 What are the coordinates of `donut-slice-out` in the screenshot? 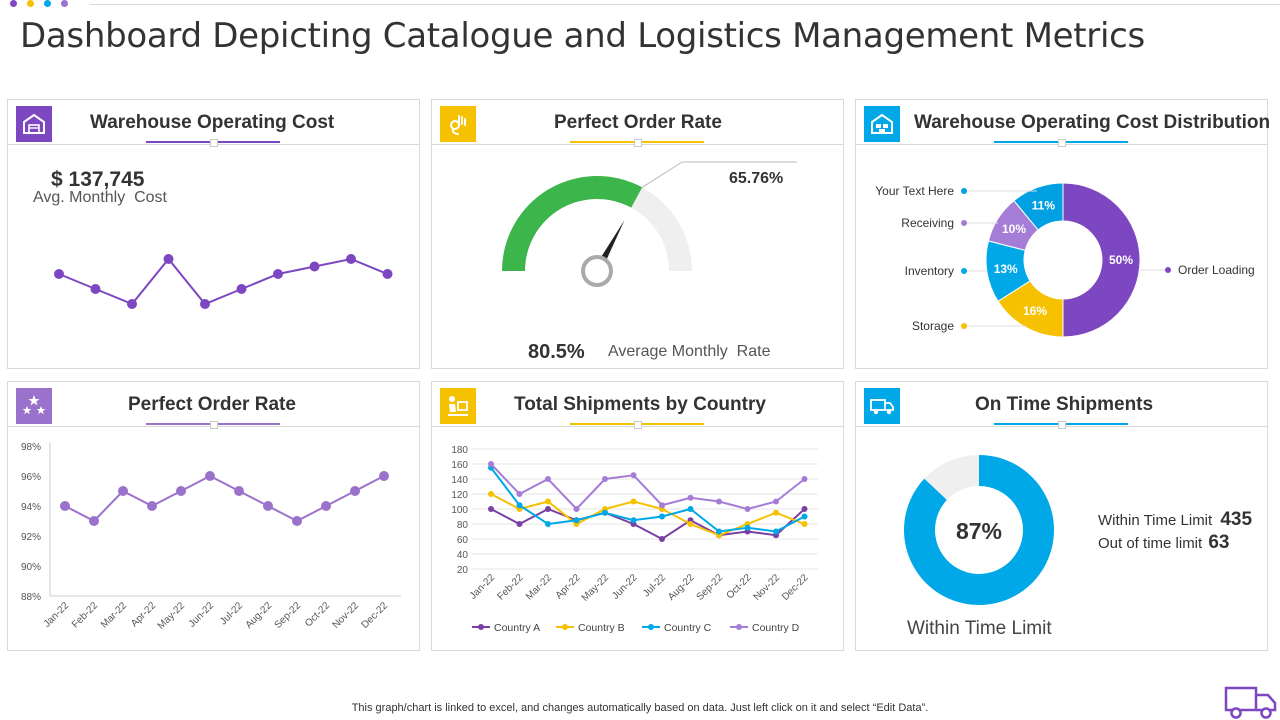 It's located at (951, 477).